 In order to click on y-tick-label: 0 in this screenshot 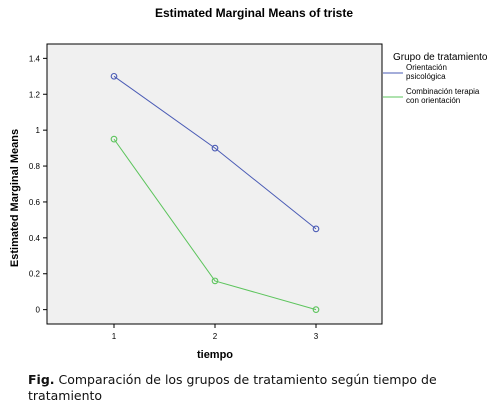, I will do `click(38, 310)`.